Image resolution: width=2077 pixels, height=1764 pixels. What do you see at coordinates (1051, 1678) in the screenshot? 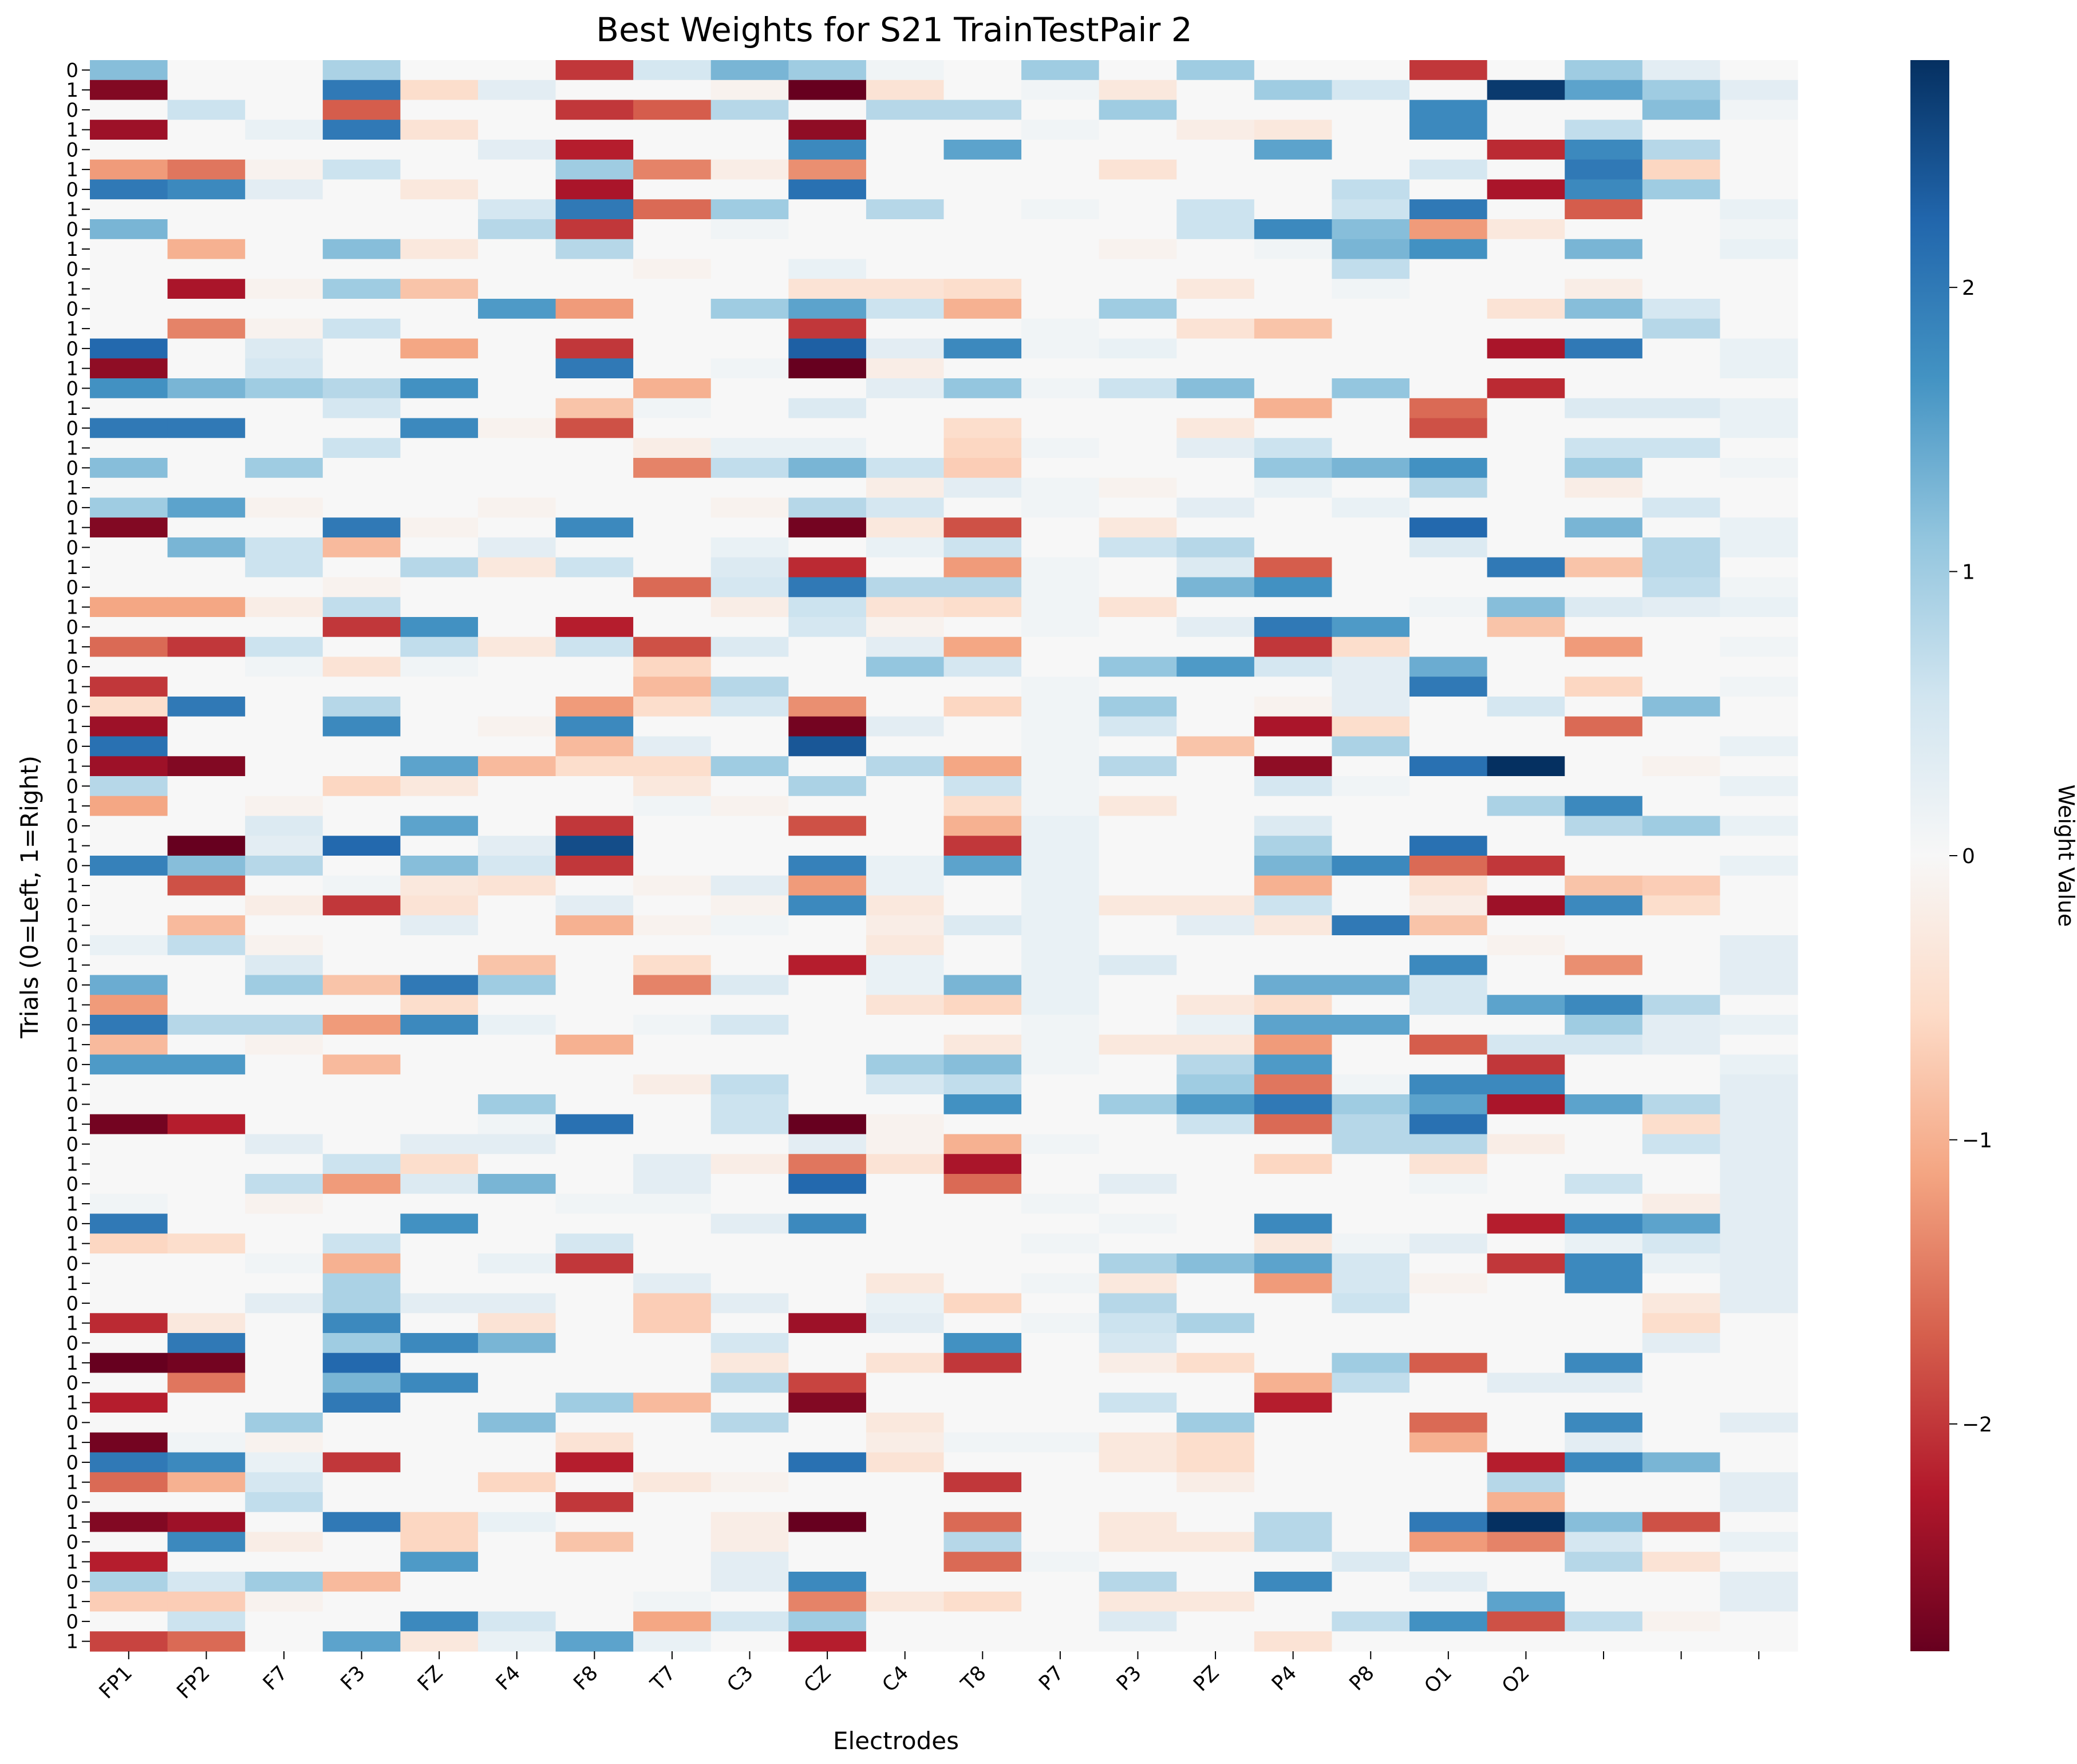
I see `x-tick-label: P7` at bounding box center [1051, 1678].